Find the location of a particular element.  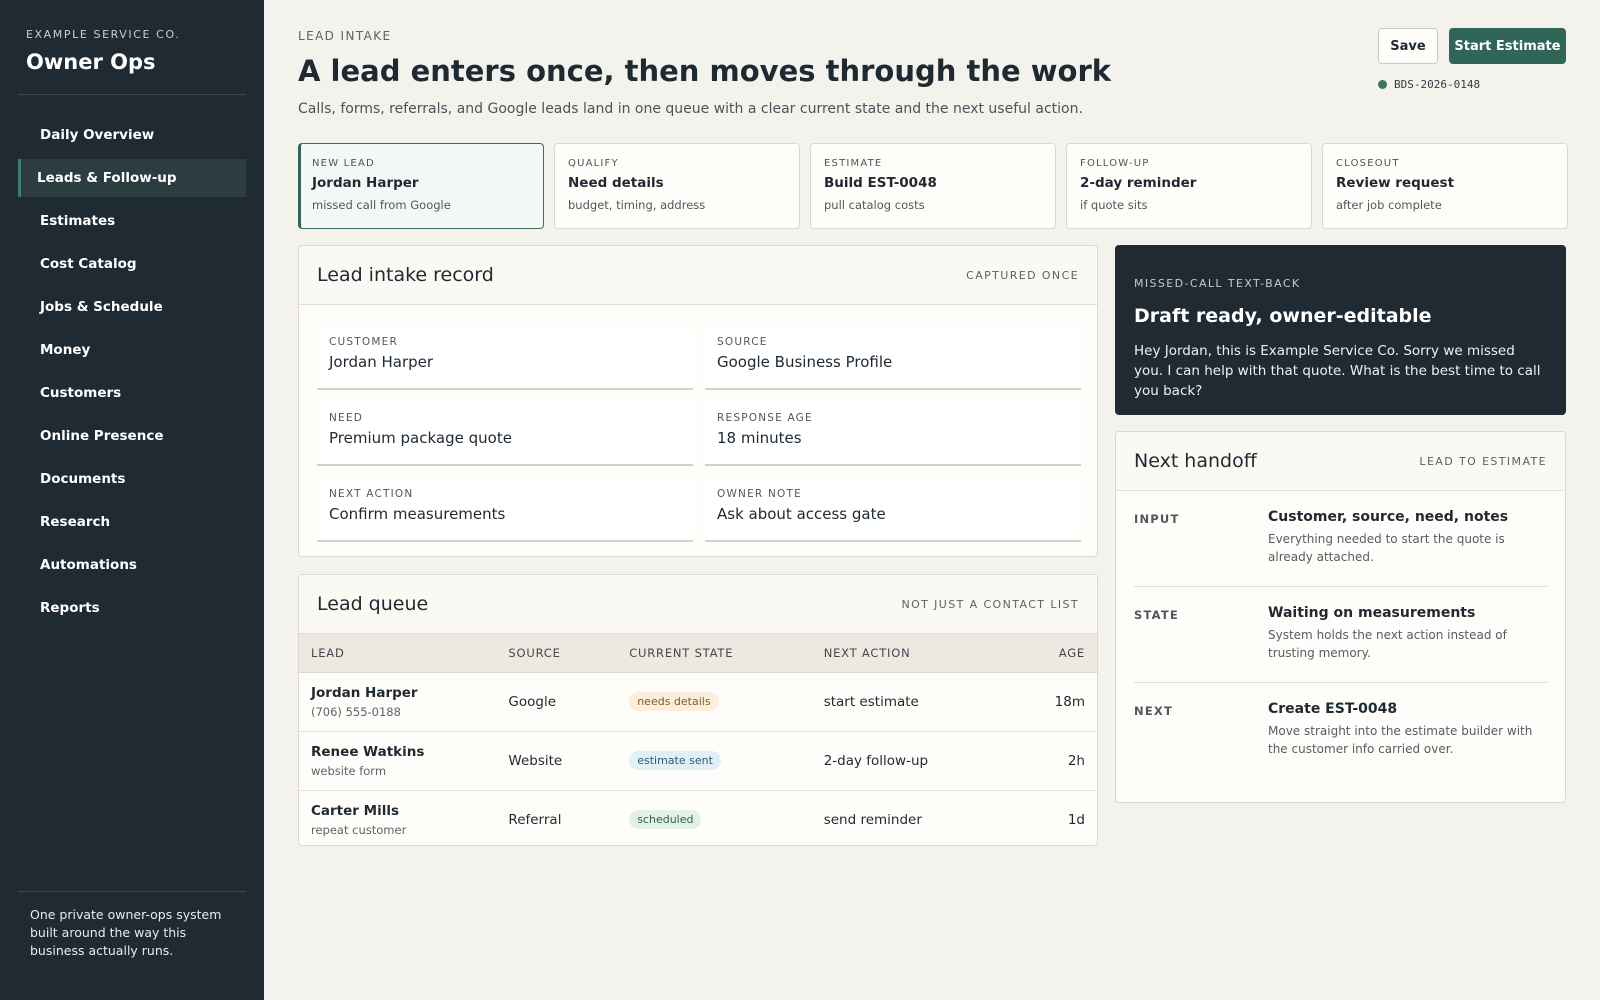

column-header-next-action: NEXT ACTION is located at coordinates (911, 653).